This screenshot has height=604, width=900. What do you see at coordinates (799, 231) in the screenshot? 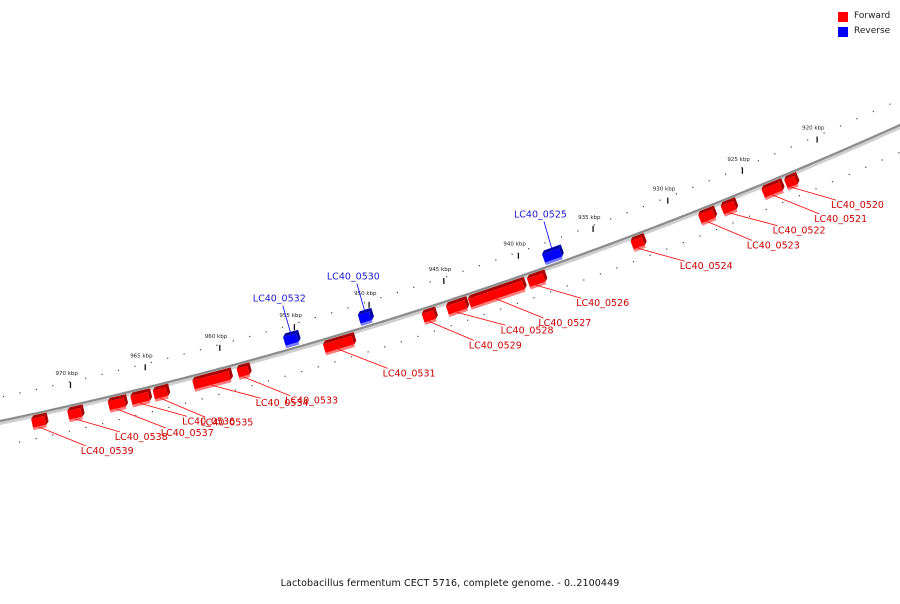
I see `gene-label: LC40_0522` at bounding box center [799, 231].